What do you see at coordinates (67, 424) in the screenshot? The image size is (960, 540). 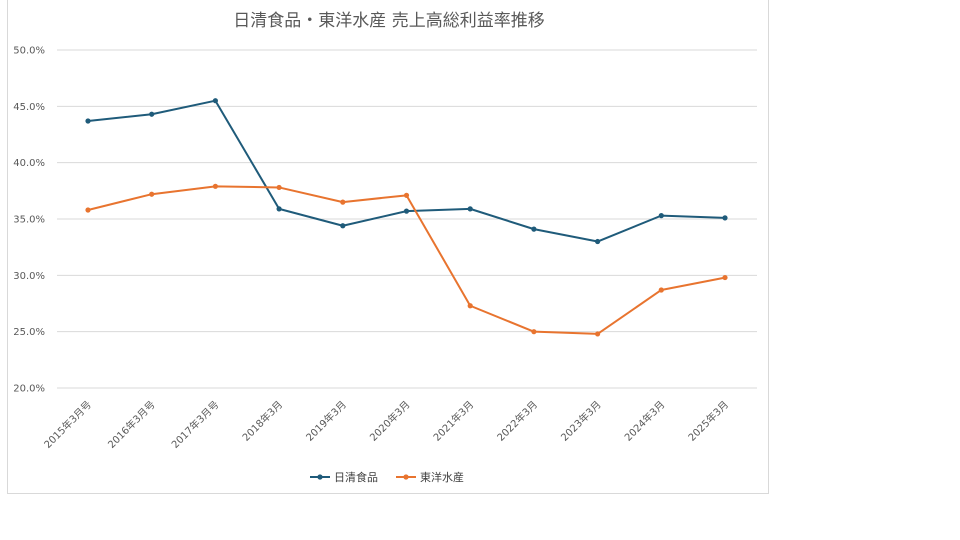 I see `x-tick-label: 2015年3月号` at bounding box center [67, 424].